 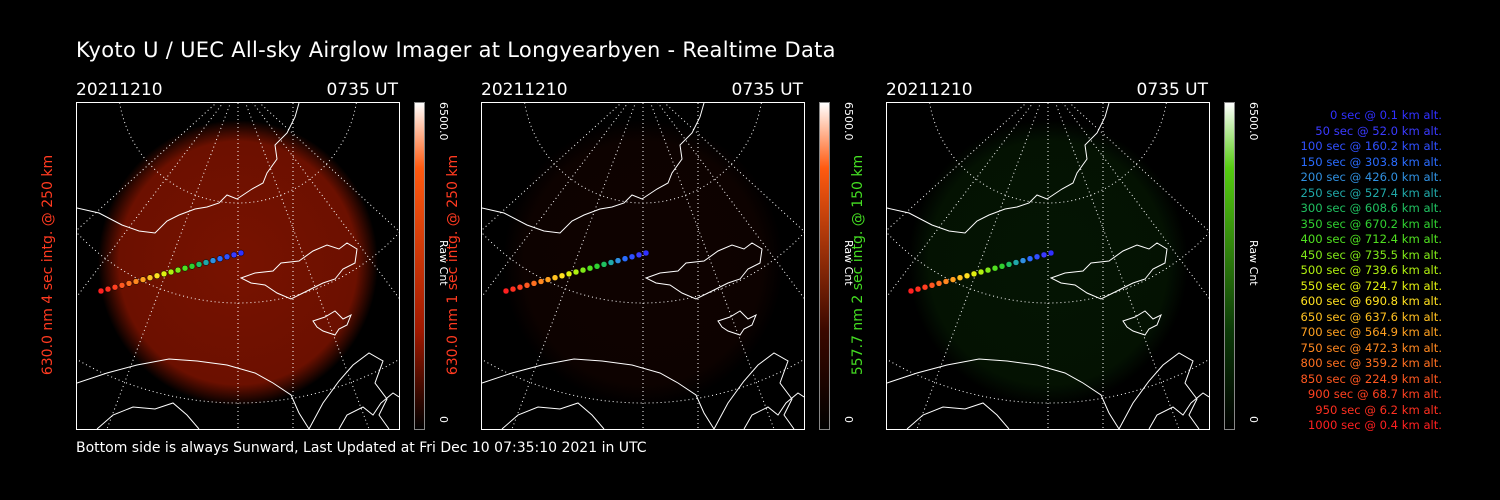 What do you see at coordinates (362, 90) in the screenshot?
I see `panel-time: 0735 UT` at bounding box center [362, 90].